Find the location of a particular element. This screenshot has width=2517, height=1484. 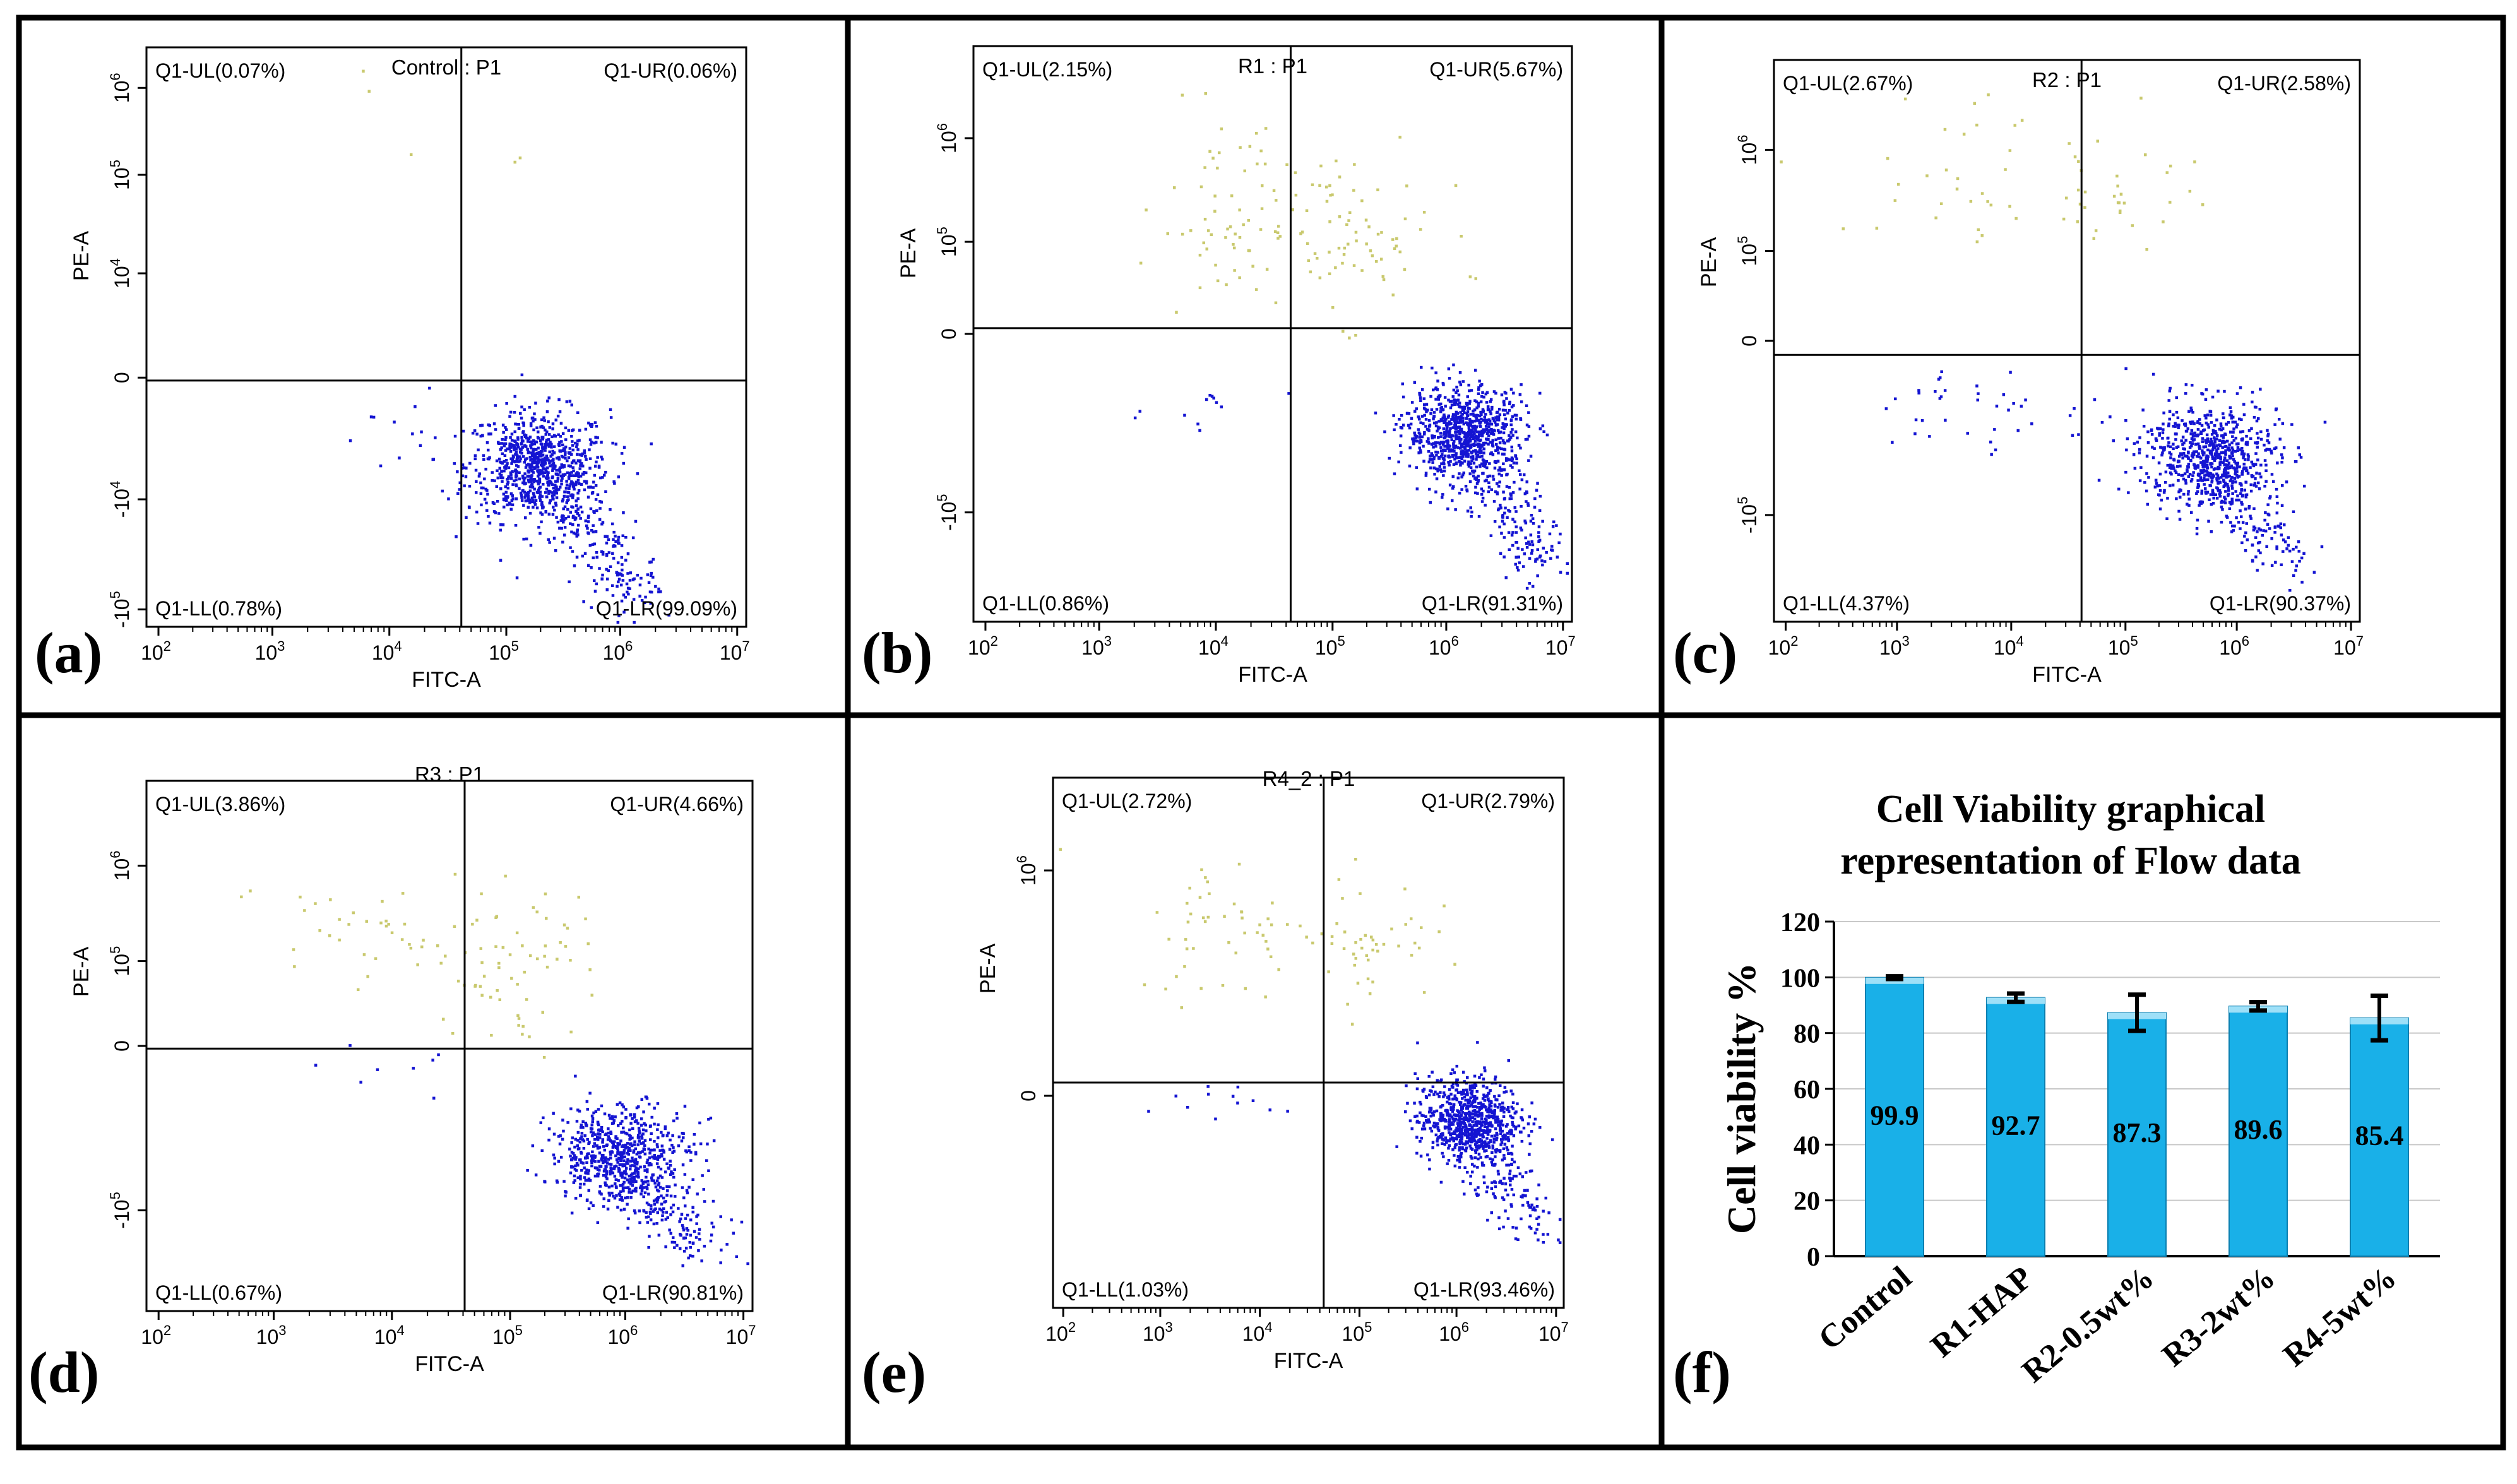

tick-base: 10 is located at coordinates (949, 245).